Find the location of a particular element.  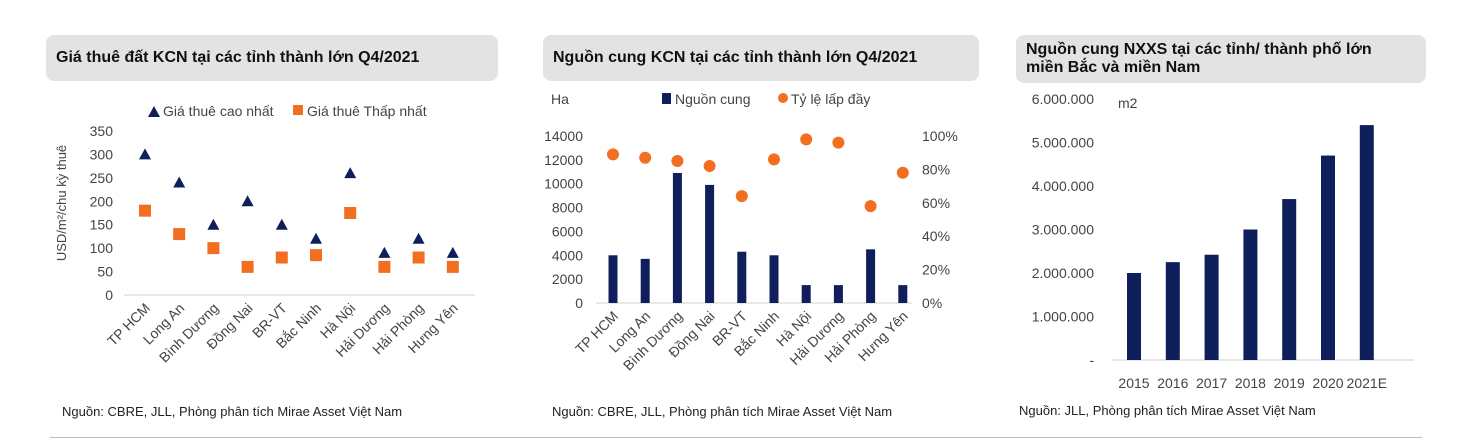

chart1-y-tick: 50 is located at coordinates (105, 272).